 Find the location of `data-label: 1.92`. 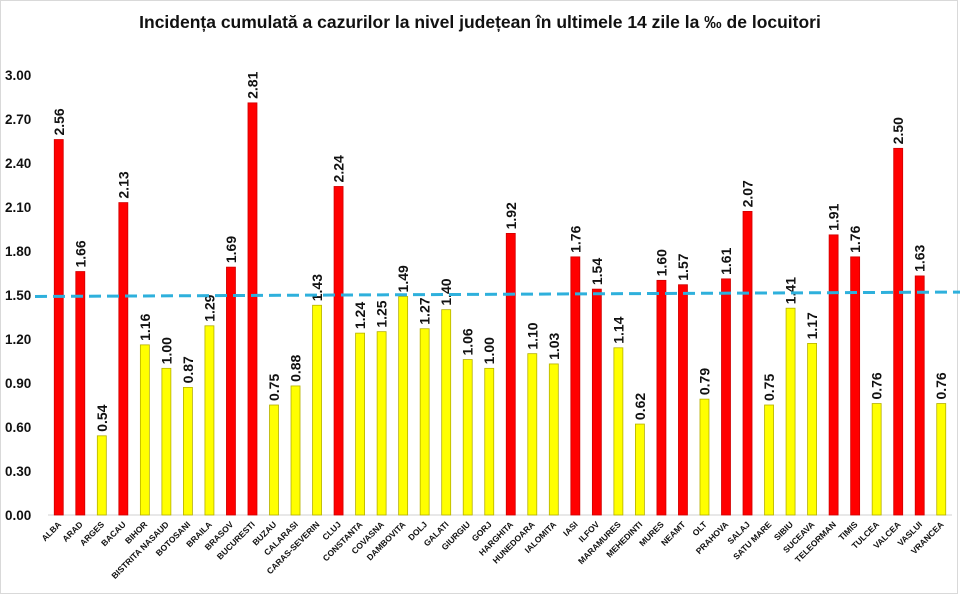

data-label: 1.92 is located at coordinates (511, 215).